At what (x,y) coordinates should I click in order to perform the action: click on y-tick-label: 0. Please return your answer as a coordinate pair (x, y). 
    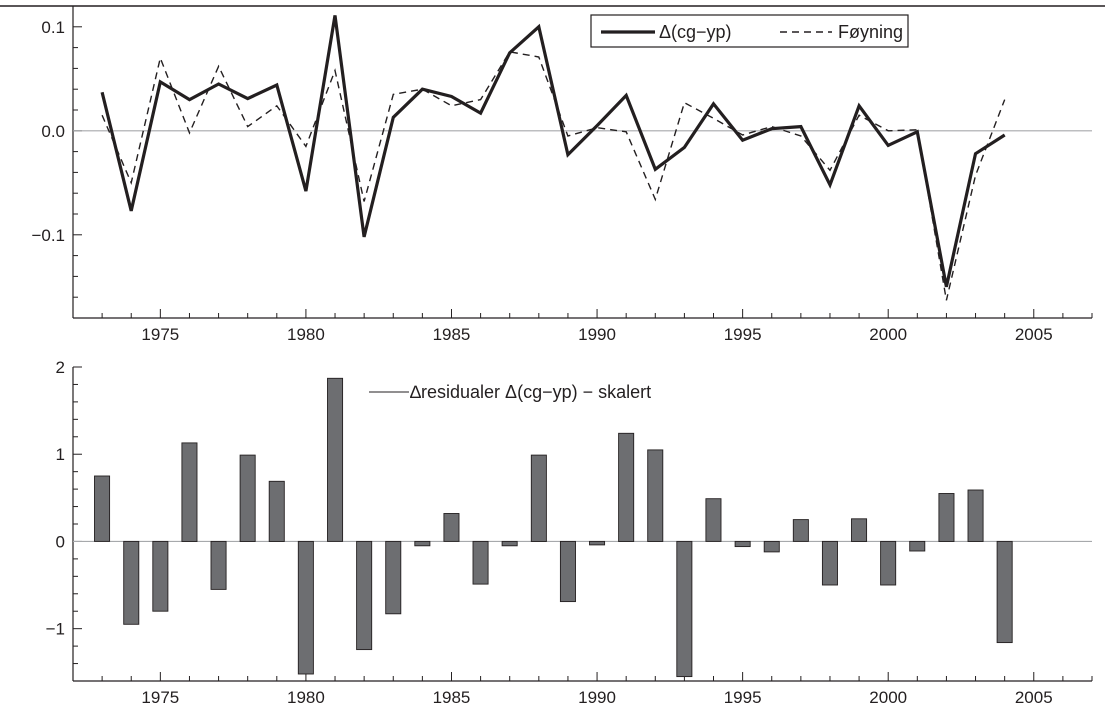
    Looking at the image, I should click on (60, 541).